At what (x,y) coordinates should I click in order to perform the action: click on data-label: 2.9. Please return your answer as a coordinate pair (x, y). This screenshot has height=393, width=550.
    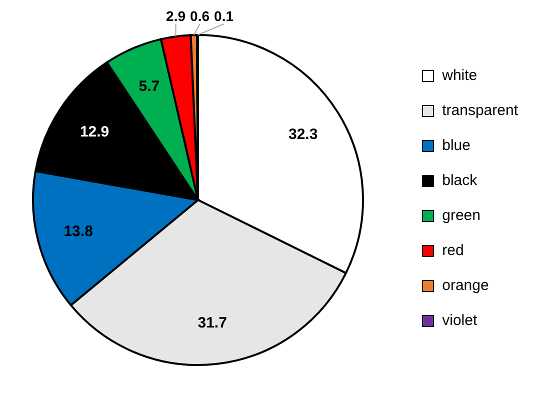
    Looking at the image, I should click on (176, 16).